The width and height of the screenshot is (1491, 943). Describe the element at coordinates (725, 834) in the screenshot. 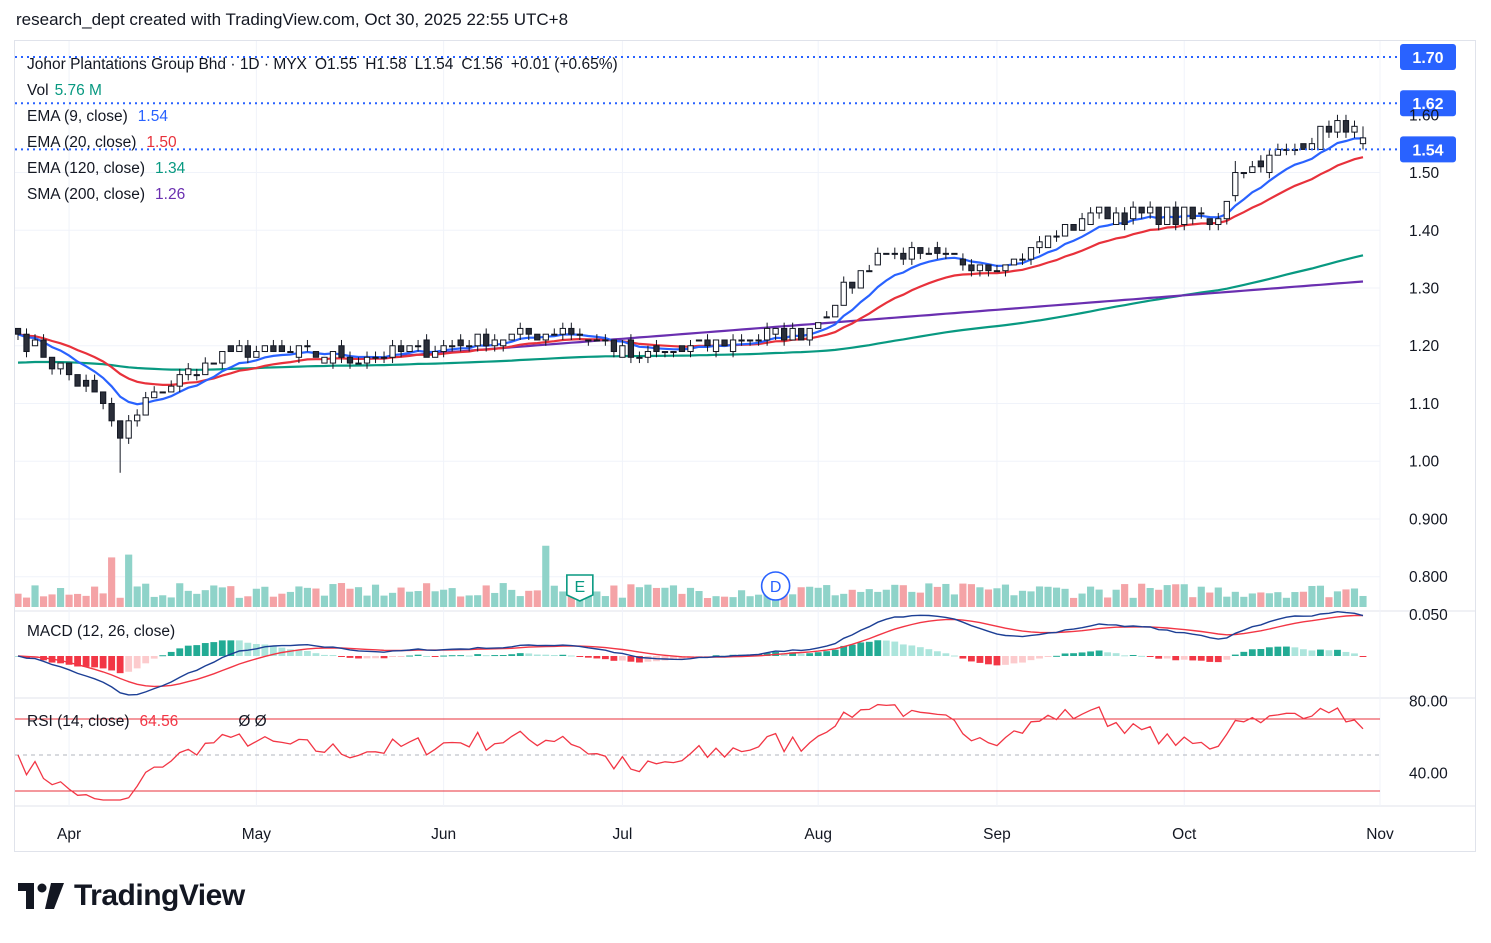

I see `time-axis: Apr May Jun Jul Aug Sep Oct Nov` at that location.